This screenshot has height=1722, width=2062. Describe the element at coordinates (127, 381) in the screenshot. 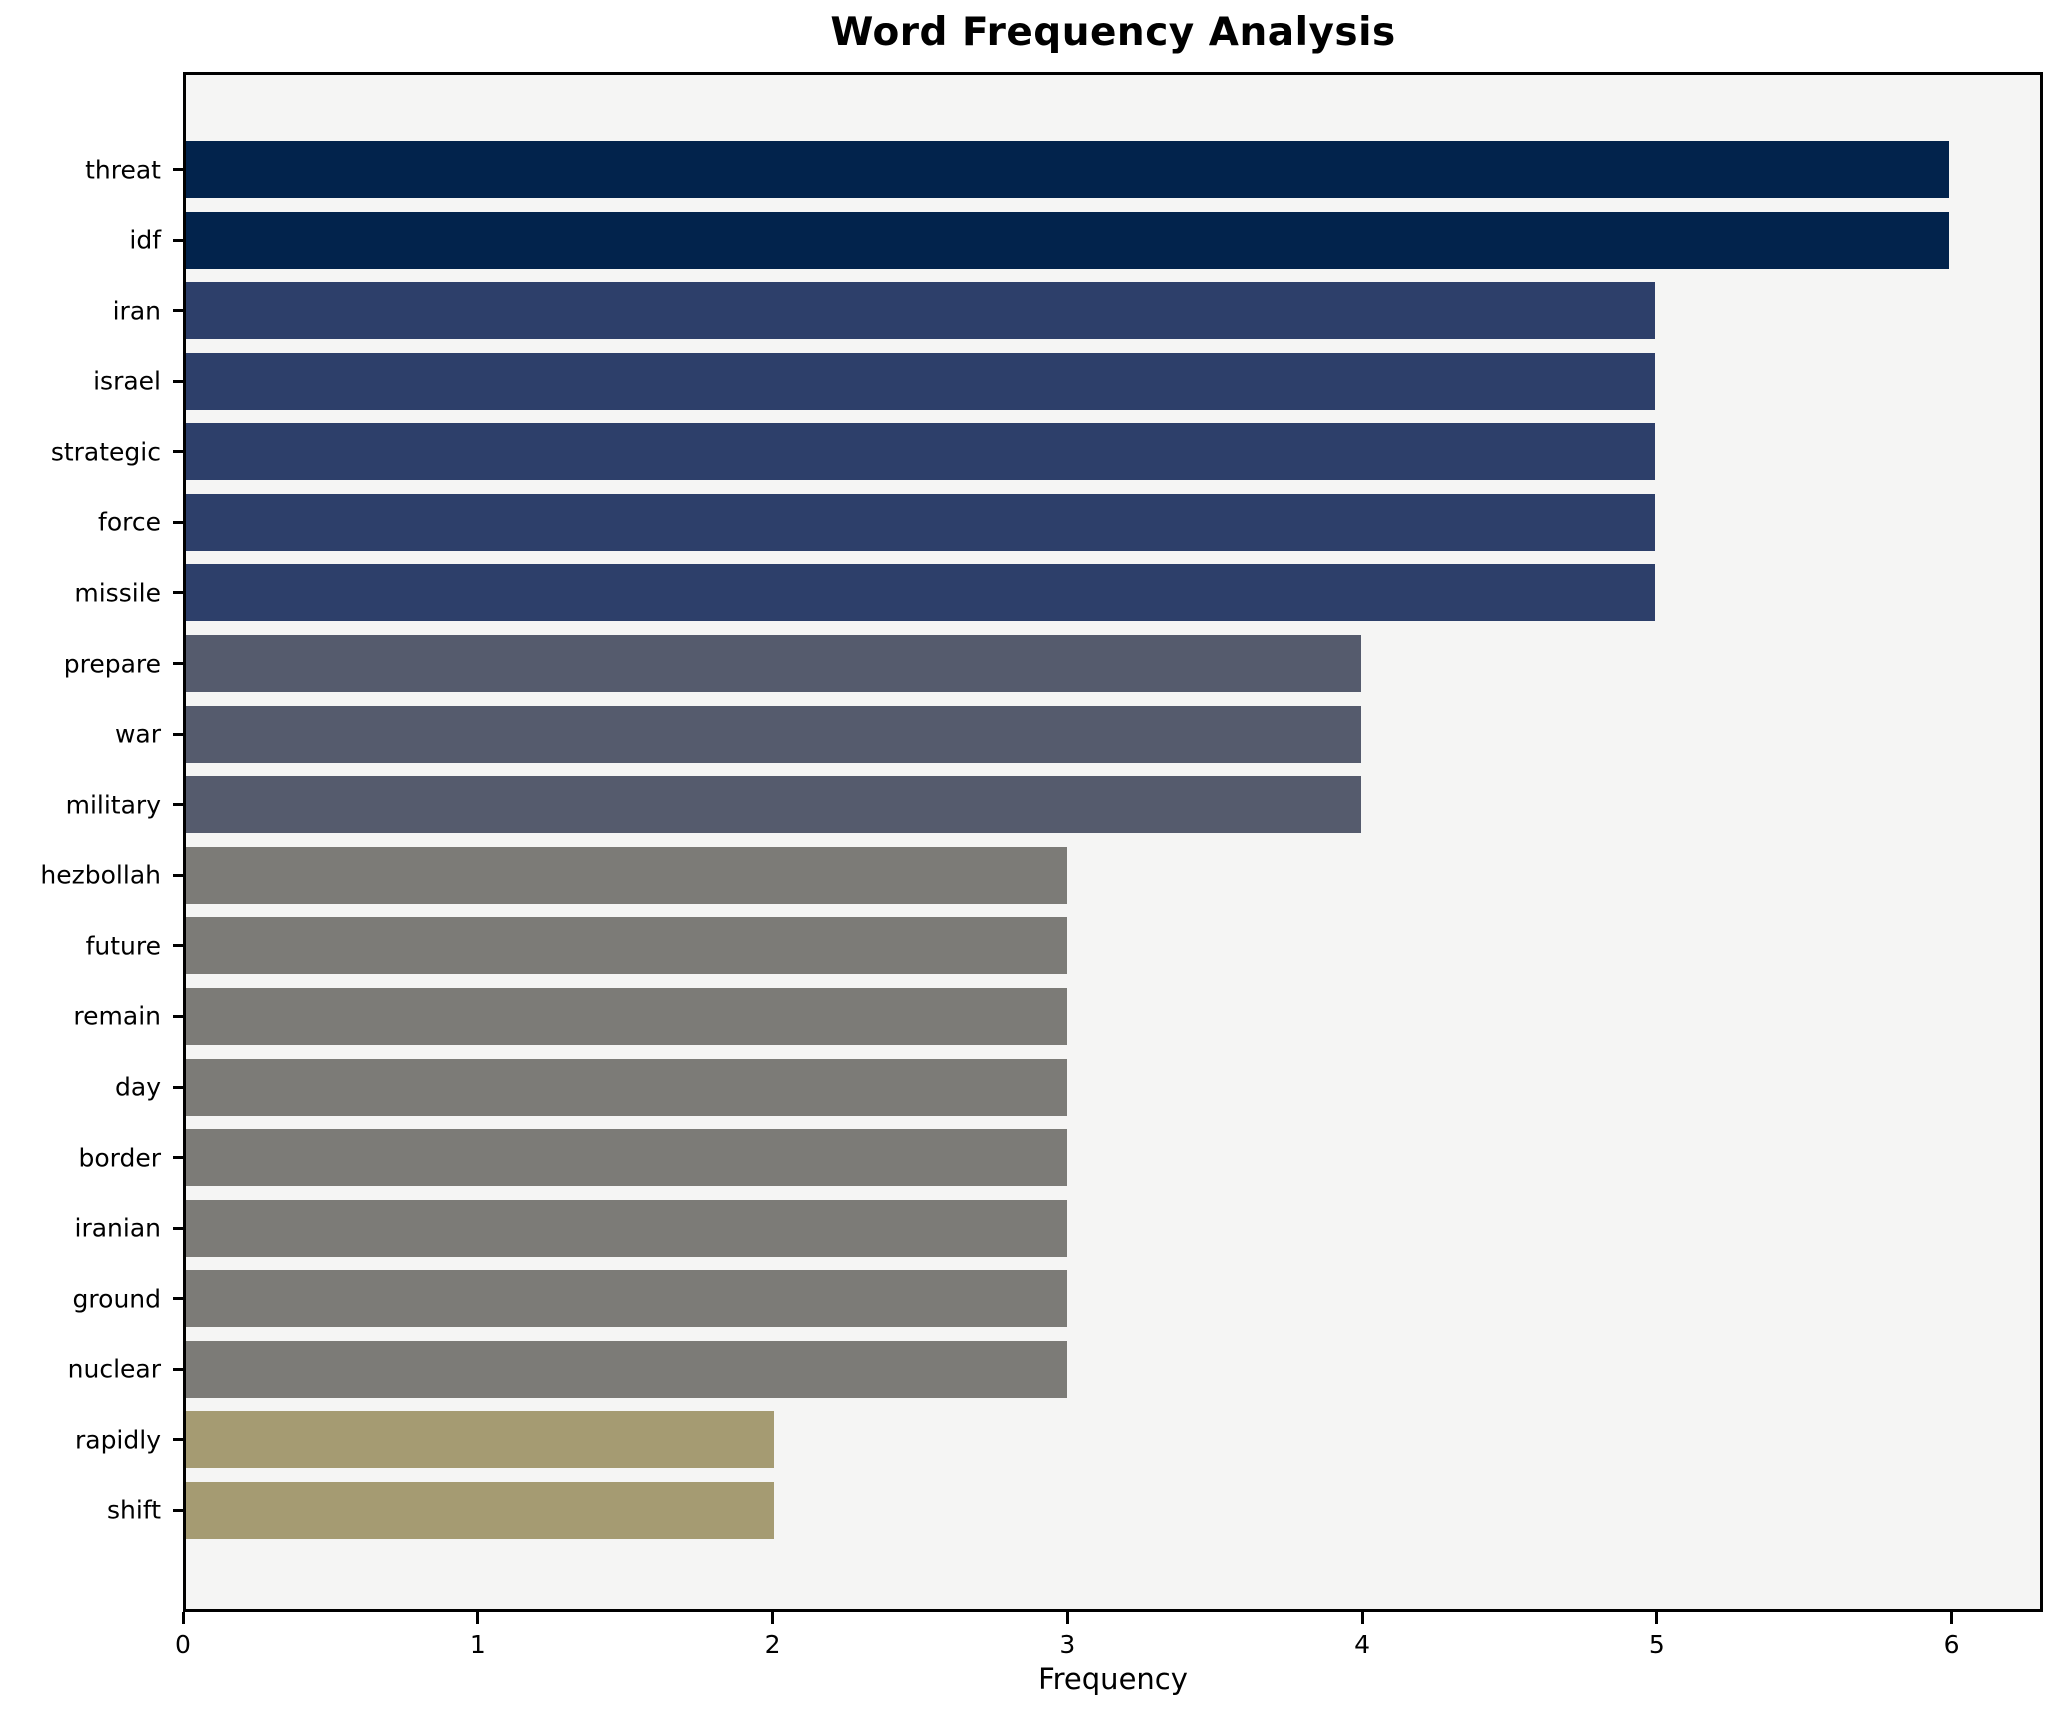

I see `y-tick-label: israel` at that location.